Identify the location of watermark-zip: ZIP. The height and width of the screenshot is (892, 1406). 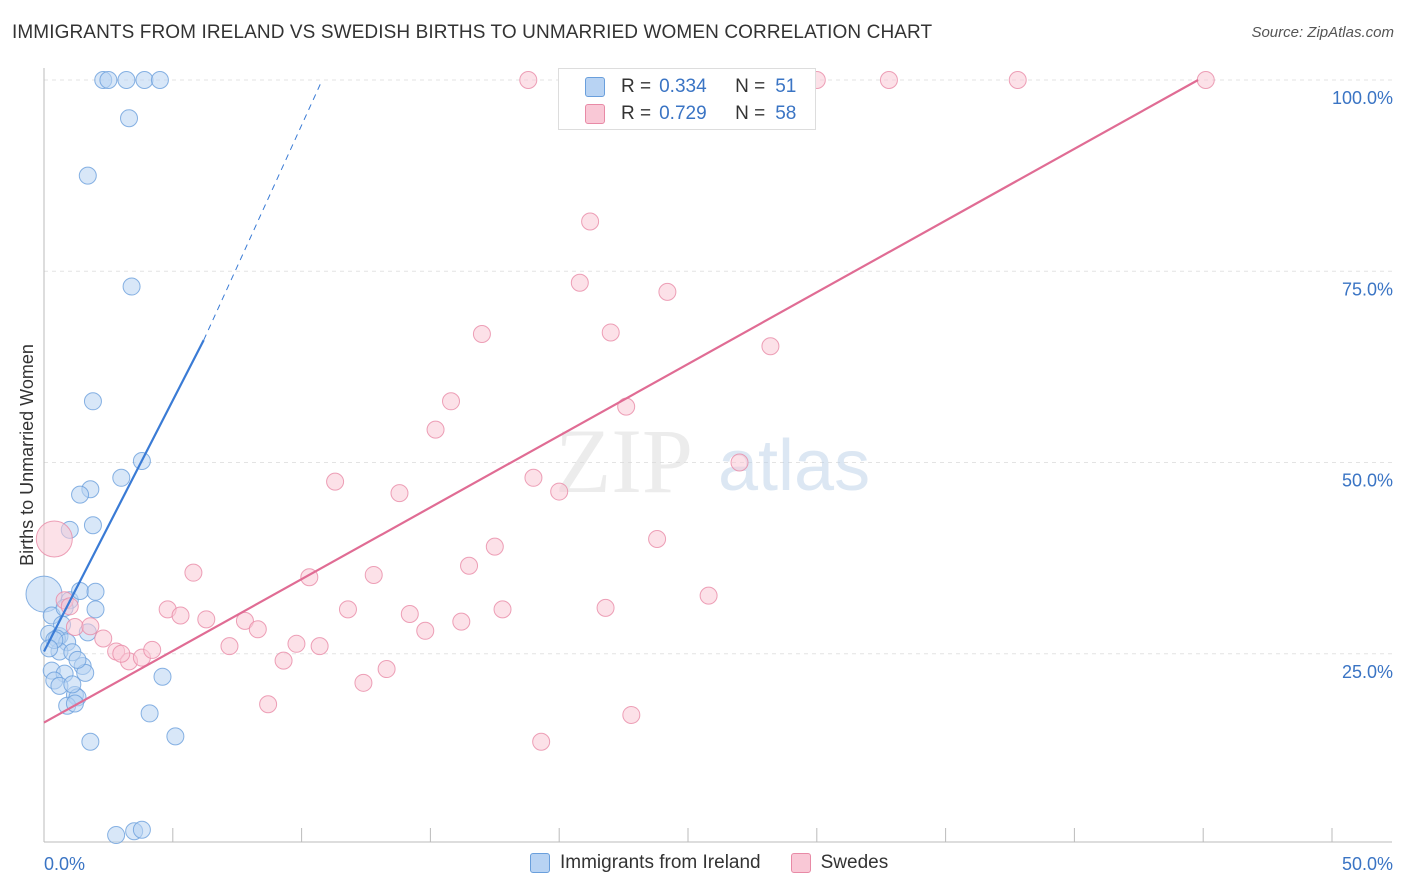
(624, 461).